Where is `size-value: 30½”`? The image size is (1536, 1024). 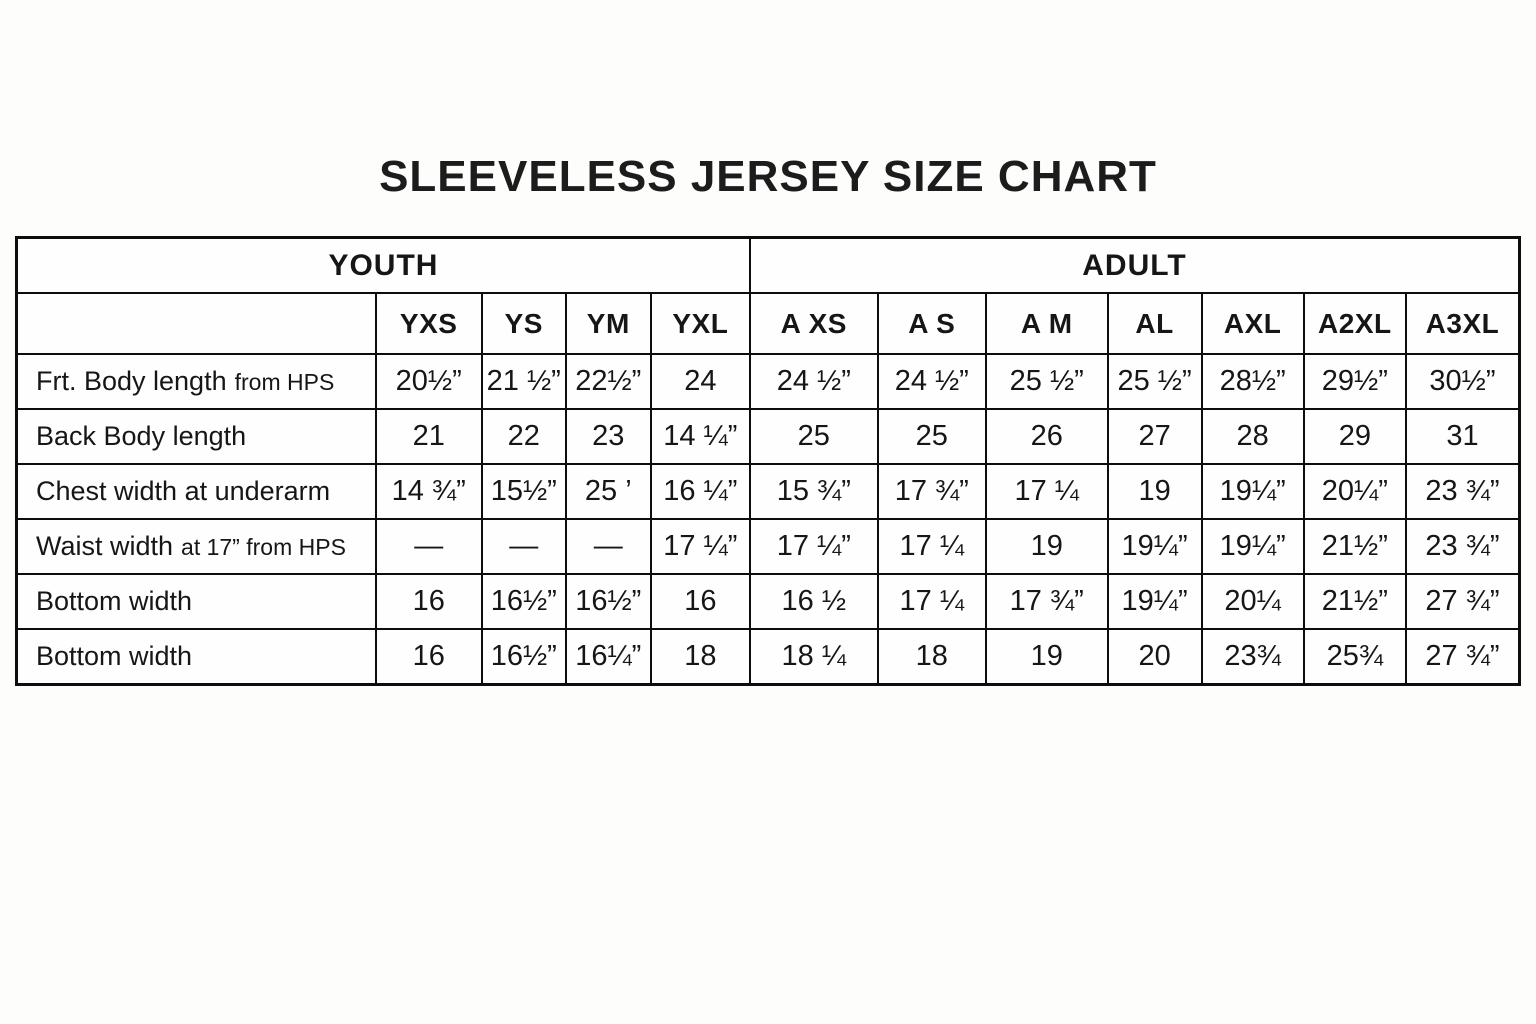
size-value: 30½” is located at coordinates (1462, 381).